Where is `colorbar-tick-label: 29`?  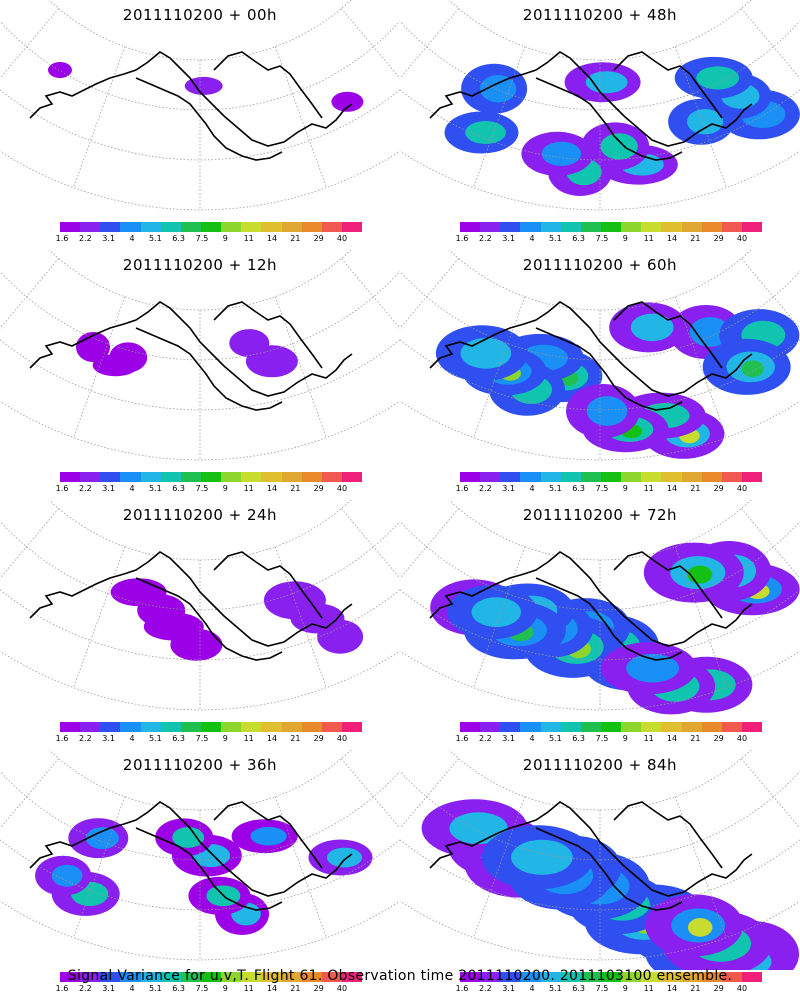
colorbar-tick-label: 29 is located at coordinates (718, 488).